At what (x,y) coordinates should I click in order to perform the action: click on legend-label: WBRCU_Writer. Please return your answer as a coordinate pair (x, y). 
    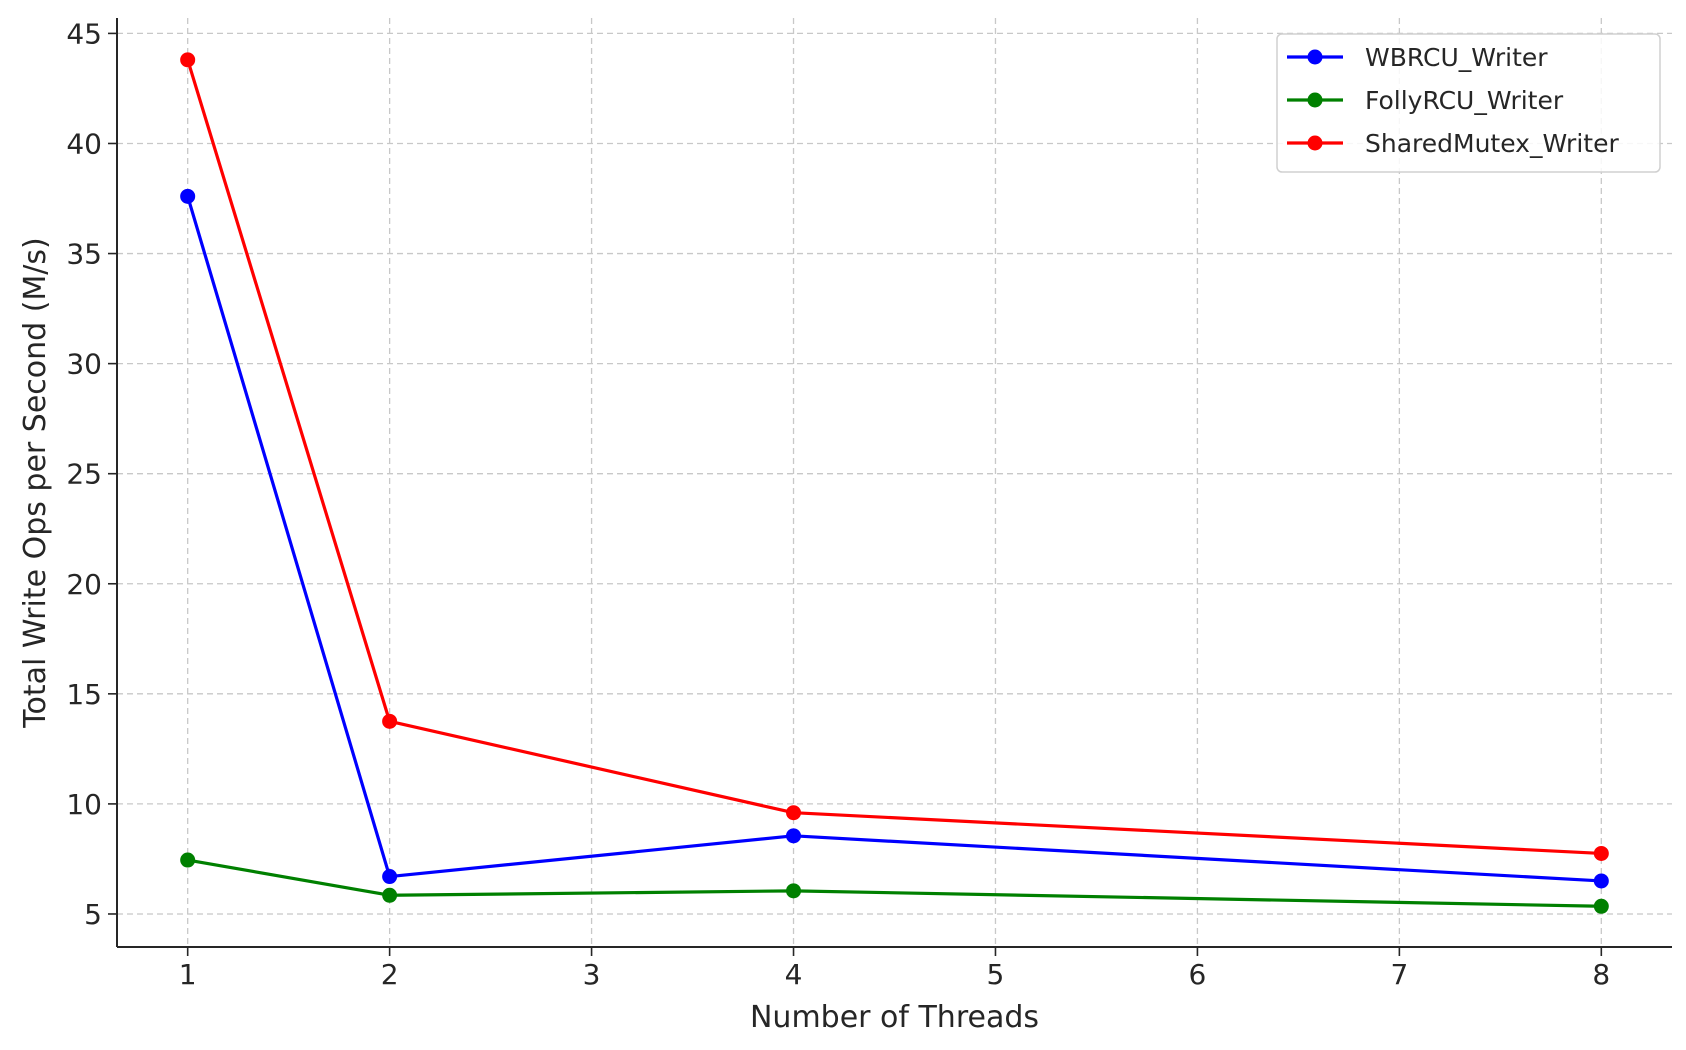
    Looking at the image, I should click on (1456, 57).